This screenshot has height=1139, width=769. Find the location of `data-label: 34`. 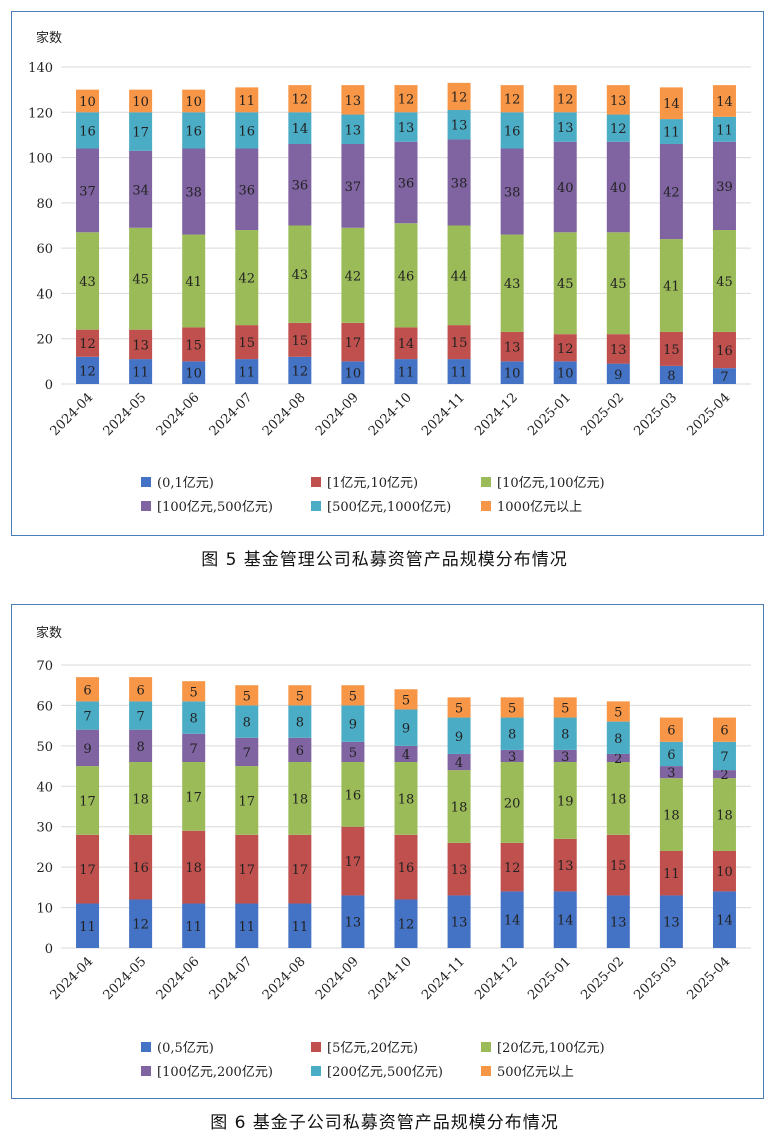

data-label: 34 is located at coordinates (140, 190).